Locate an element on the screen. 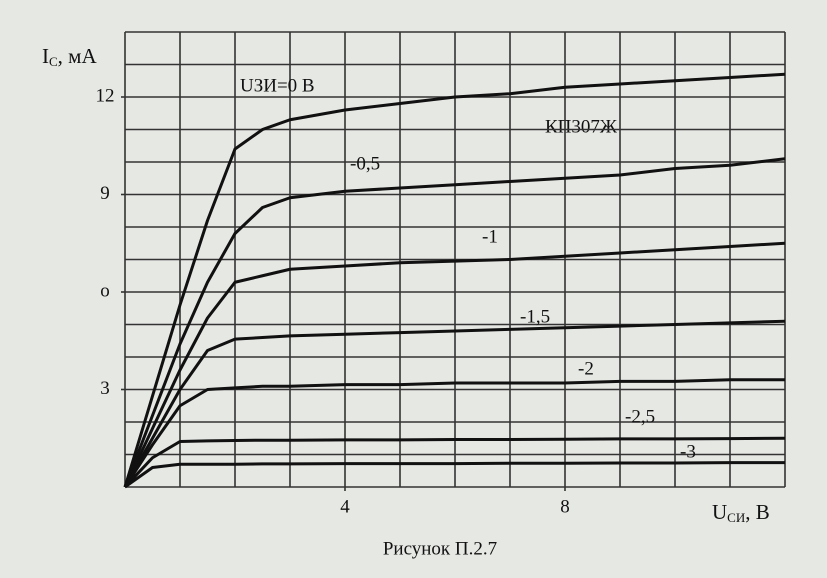 Image resolution: width=827 pixels, height=578 pixels. curve-label: UЗИ=0 В is located at coordinates (277, 85).